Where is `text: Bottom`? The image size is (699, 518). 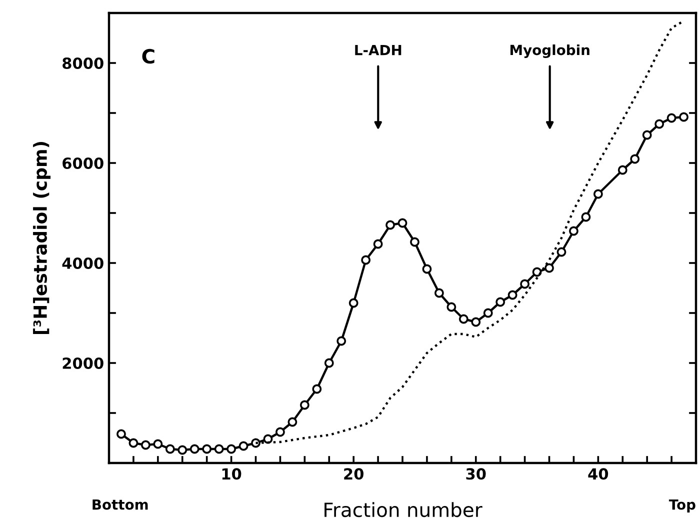
text: Bottom is located at coordinates (120, 504).